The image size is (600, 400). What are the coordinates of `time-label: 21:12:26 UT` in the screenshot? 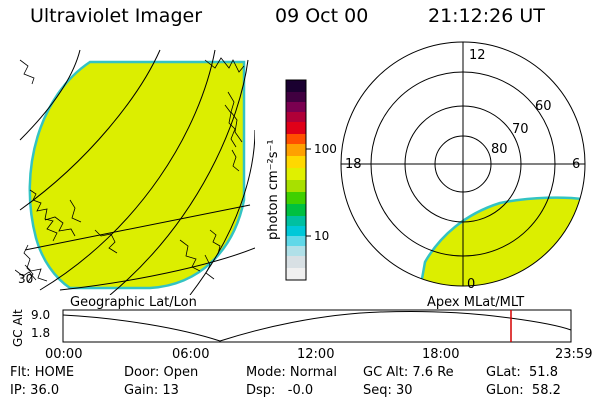 It's located at (486, 16).